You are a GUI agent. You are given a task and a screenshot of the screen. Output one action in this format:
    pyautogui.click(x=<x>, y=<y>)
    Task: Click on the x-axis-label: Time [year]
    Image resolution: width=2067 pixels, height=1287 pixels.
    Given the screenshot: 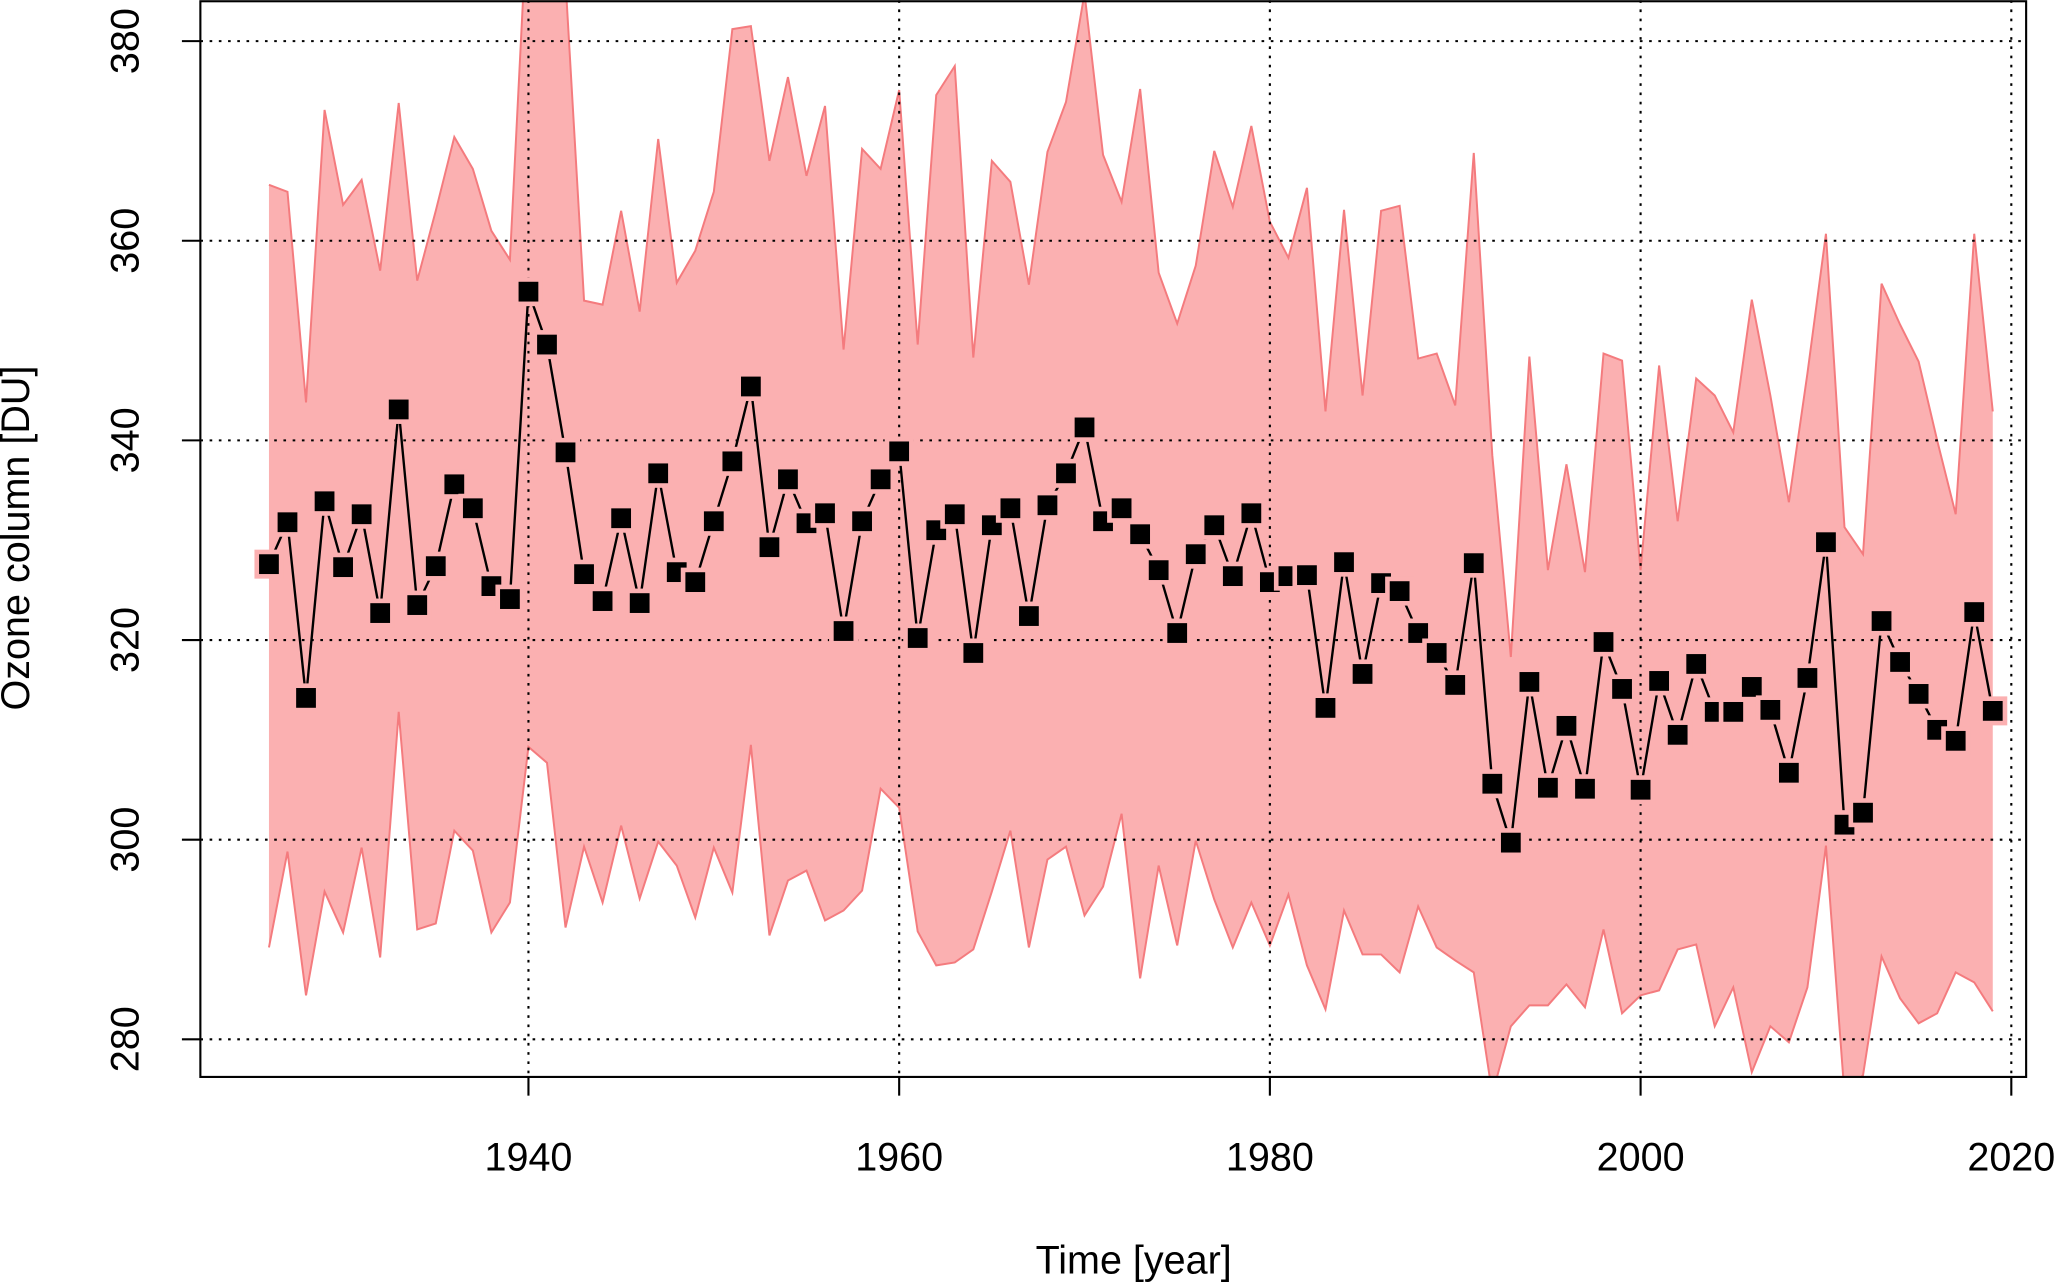 What is the action you would take?
    pyautogui.click(x=1134, y=1261)
    